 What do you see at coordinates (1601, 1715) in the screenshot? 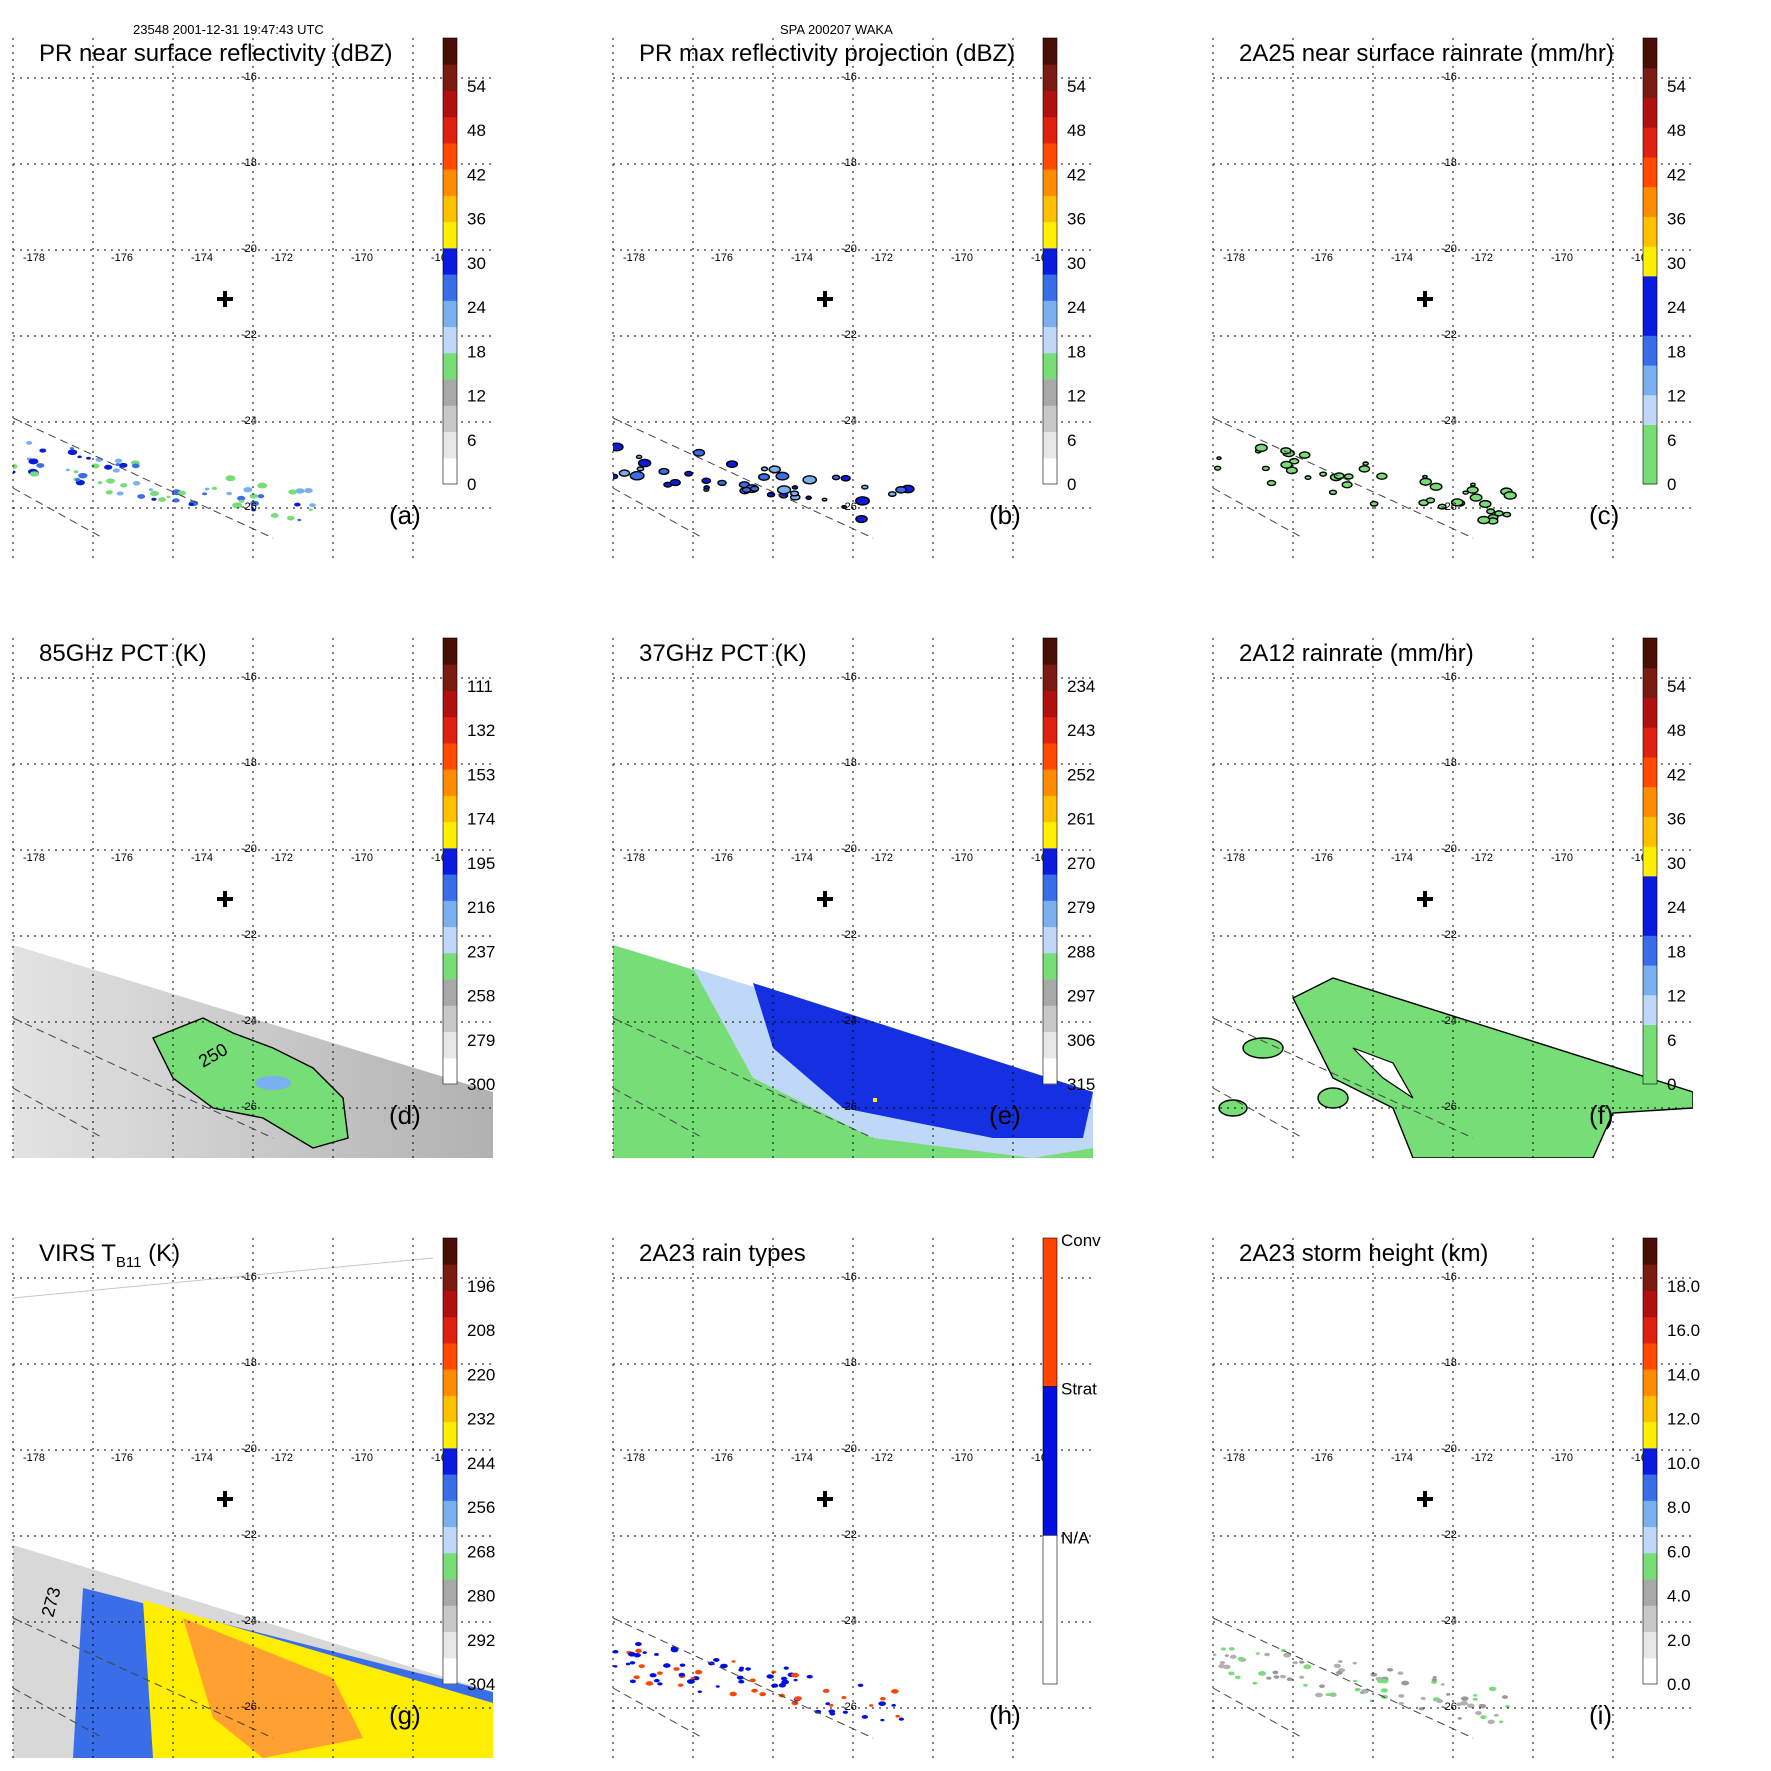
I see `panel-i-label: (i)` at bounding box center [1601, 1715].